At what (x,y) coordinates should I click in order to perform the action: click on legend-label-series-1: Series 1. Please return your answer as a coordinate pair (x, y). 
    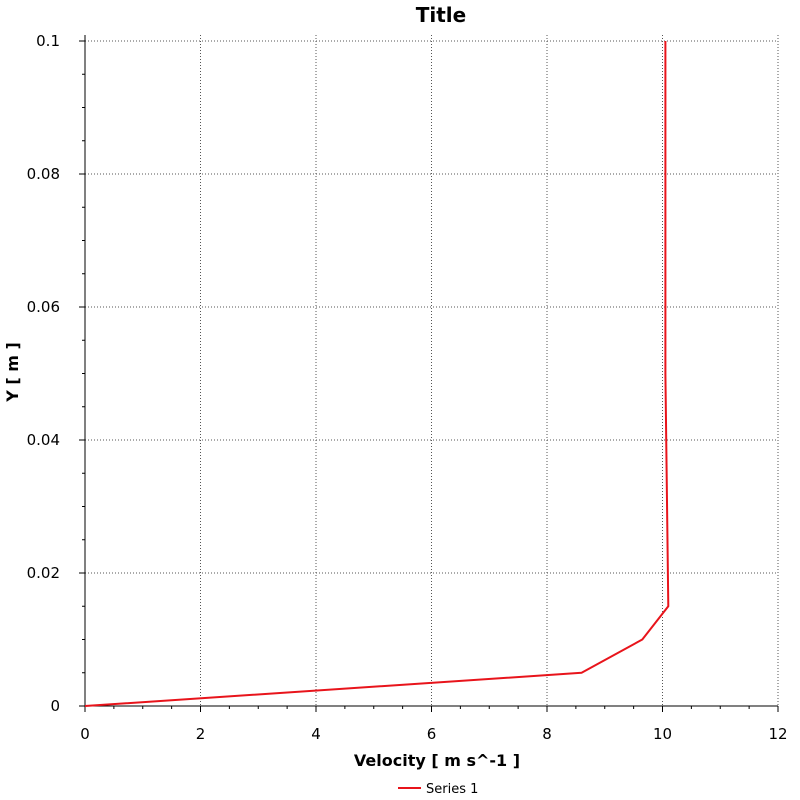
    Looking at the image, I should click on (452, 789).